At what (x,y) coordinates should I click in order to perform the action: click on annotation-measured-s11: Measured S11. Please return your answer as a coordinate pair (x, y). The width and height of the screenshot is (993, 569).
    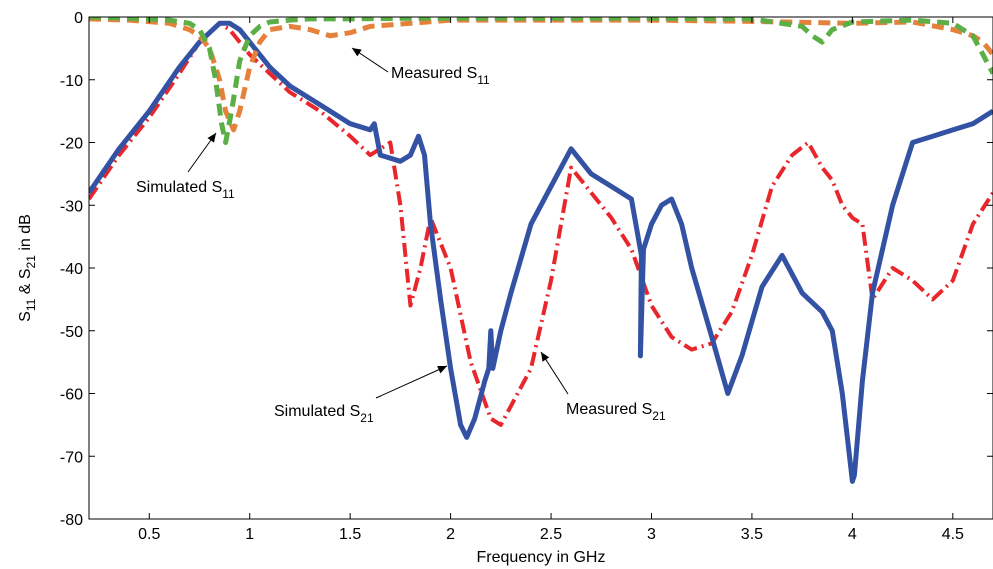
    Looking at the image, I should click on (420, 67).